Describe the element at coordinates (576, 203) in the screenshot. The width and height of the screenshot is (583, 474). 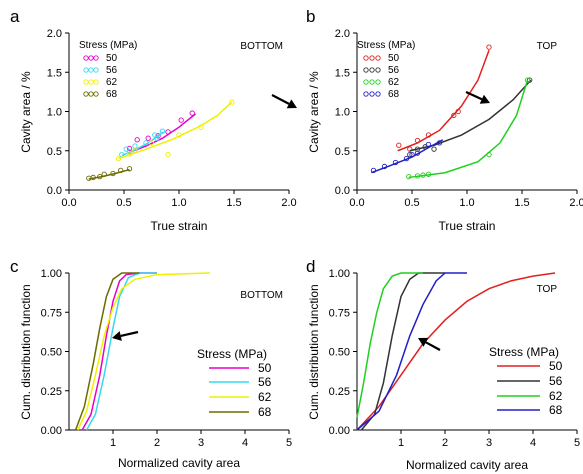
I see `x-tick-label: 2.0` at that location.